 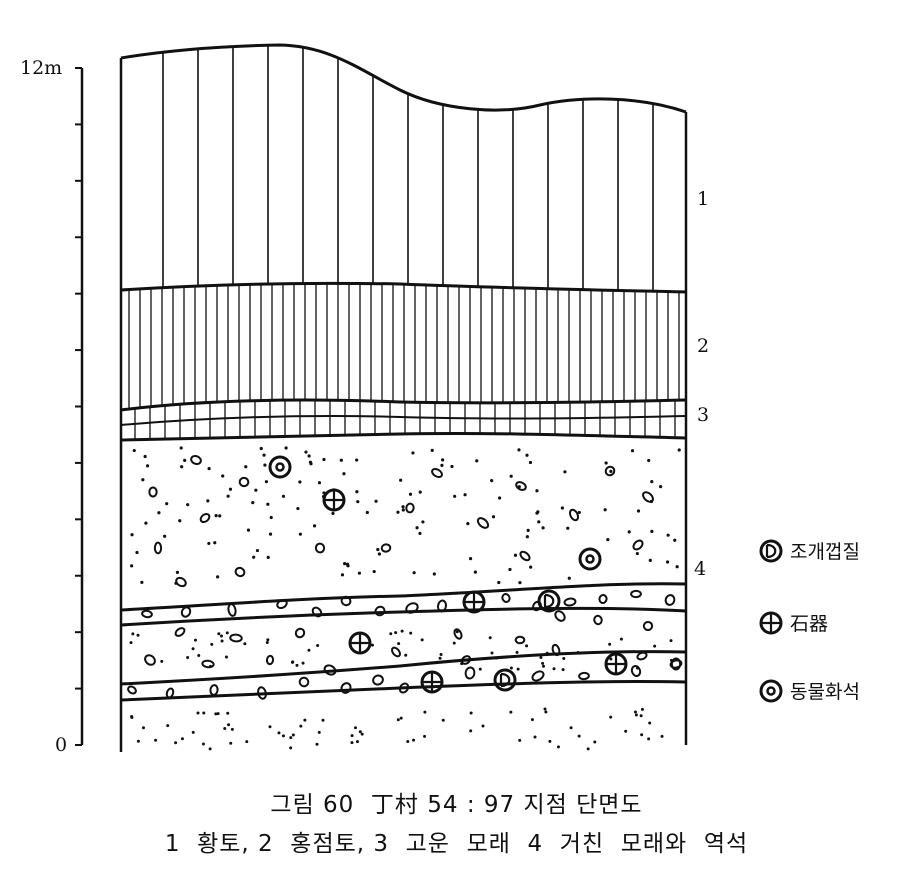 What do you see at coordinates (78, 406) in the screenshot?
I see `axis-ticks` at bounding box center [78, 406].